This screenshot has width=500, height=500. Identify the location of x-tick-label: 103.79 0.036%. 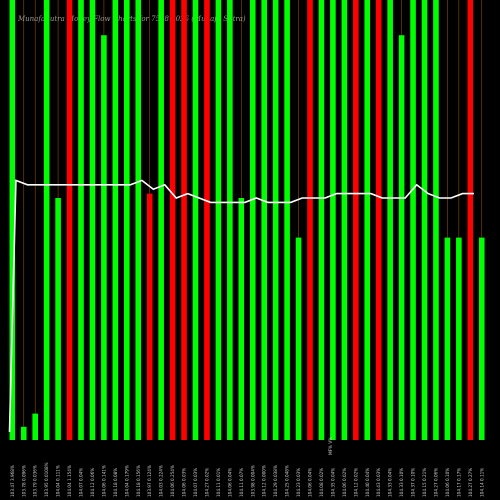
(35, 481).